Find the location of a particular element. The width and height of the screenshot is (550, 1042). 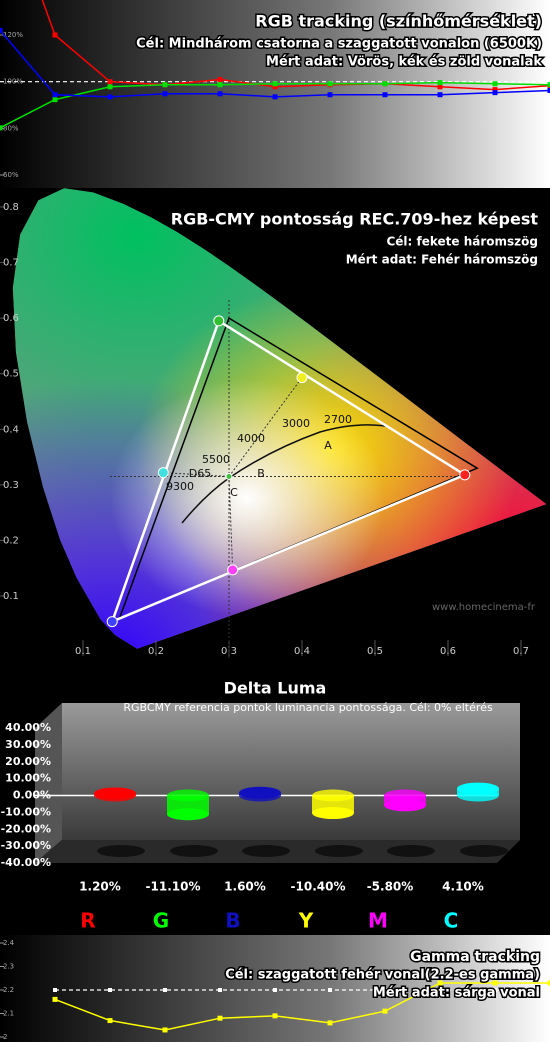

chart-title: RGB-CMY pontosság REC.709-hez képest is located at coordinates (355, 219).